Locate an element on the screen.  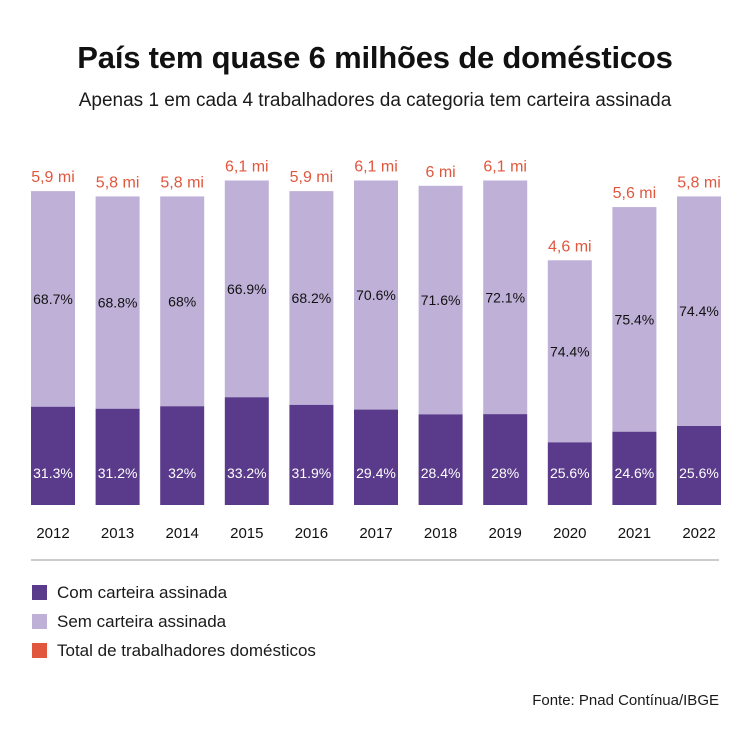
legend-item-sem: Sem carteira assinada is located at coordinates (174, 621).